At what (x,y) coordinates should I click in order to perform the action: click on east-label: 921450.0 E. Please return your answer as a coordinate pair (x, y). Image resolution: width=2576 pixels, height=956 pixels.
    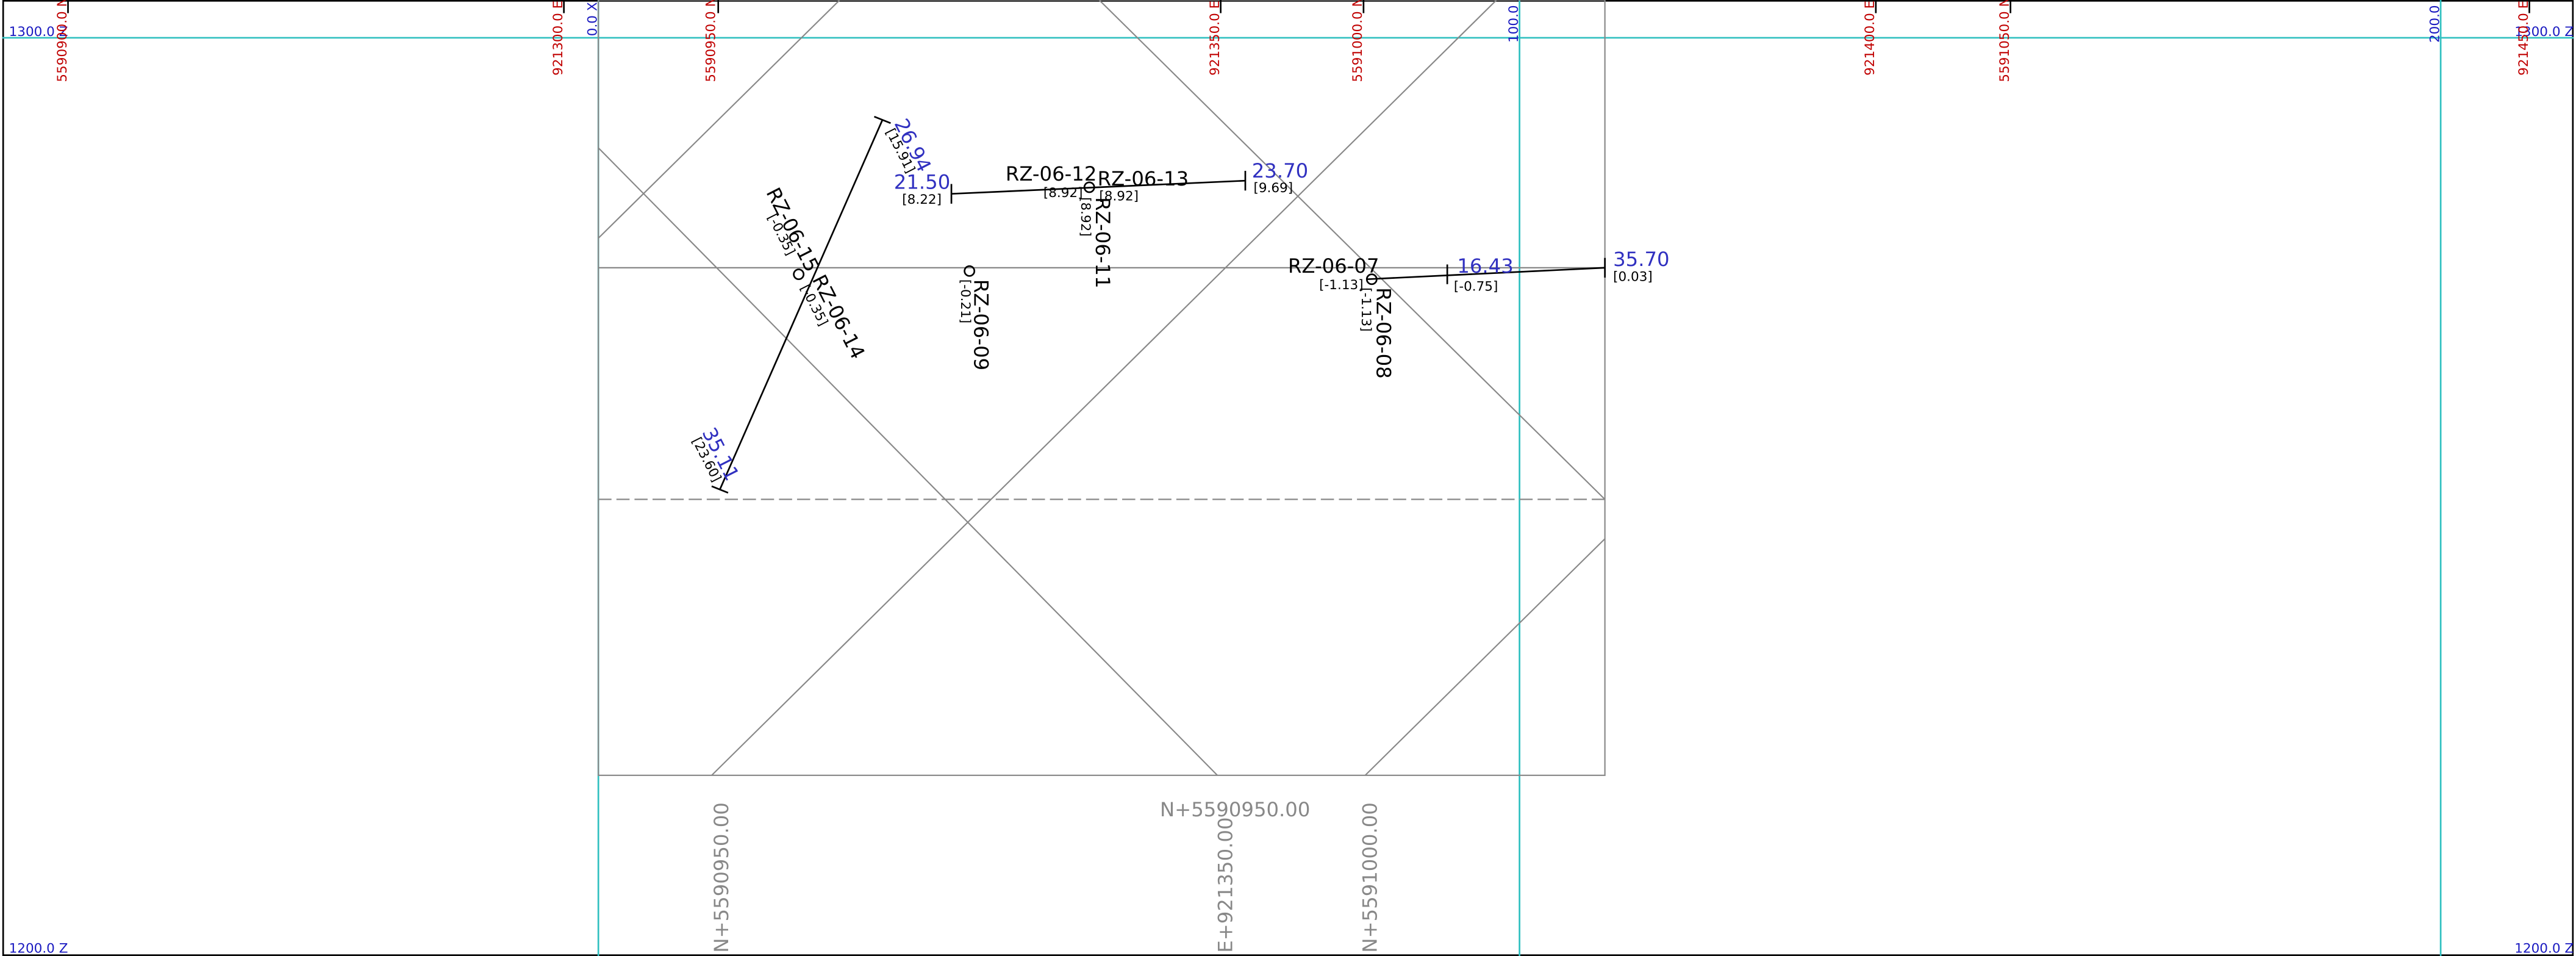
    Looking at the image, I should click on (2523, 39).